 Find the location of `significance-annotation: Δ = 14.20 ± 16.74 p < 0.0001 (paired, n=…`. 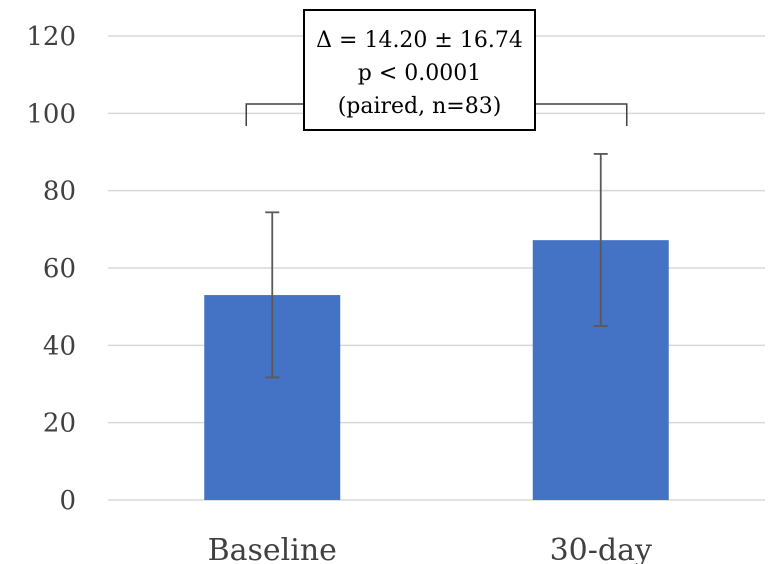

significance-annotation: Δ = 14.20 ± 16.74 p < 0.0001 (paired, n=… is located at coordinates (436, 70).